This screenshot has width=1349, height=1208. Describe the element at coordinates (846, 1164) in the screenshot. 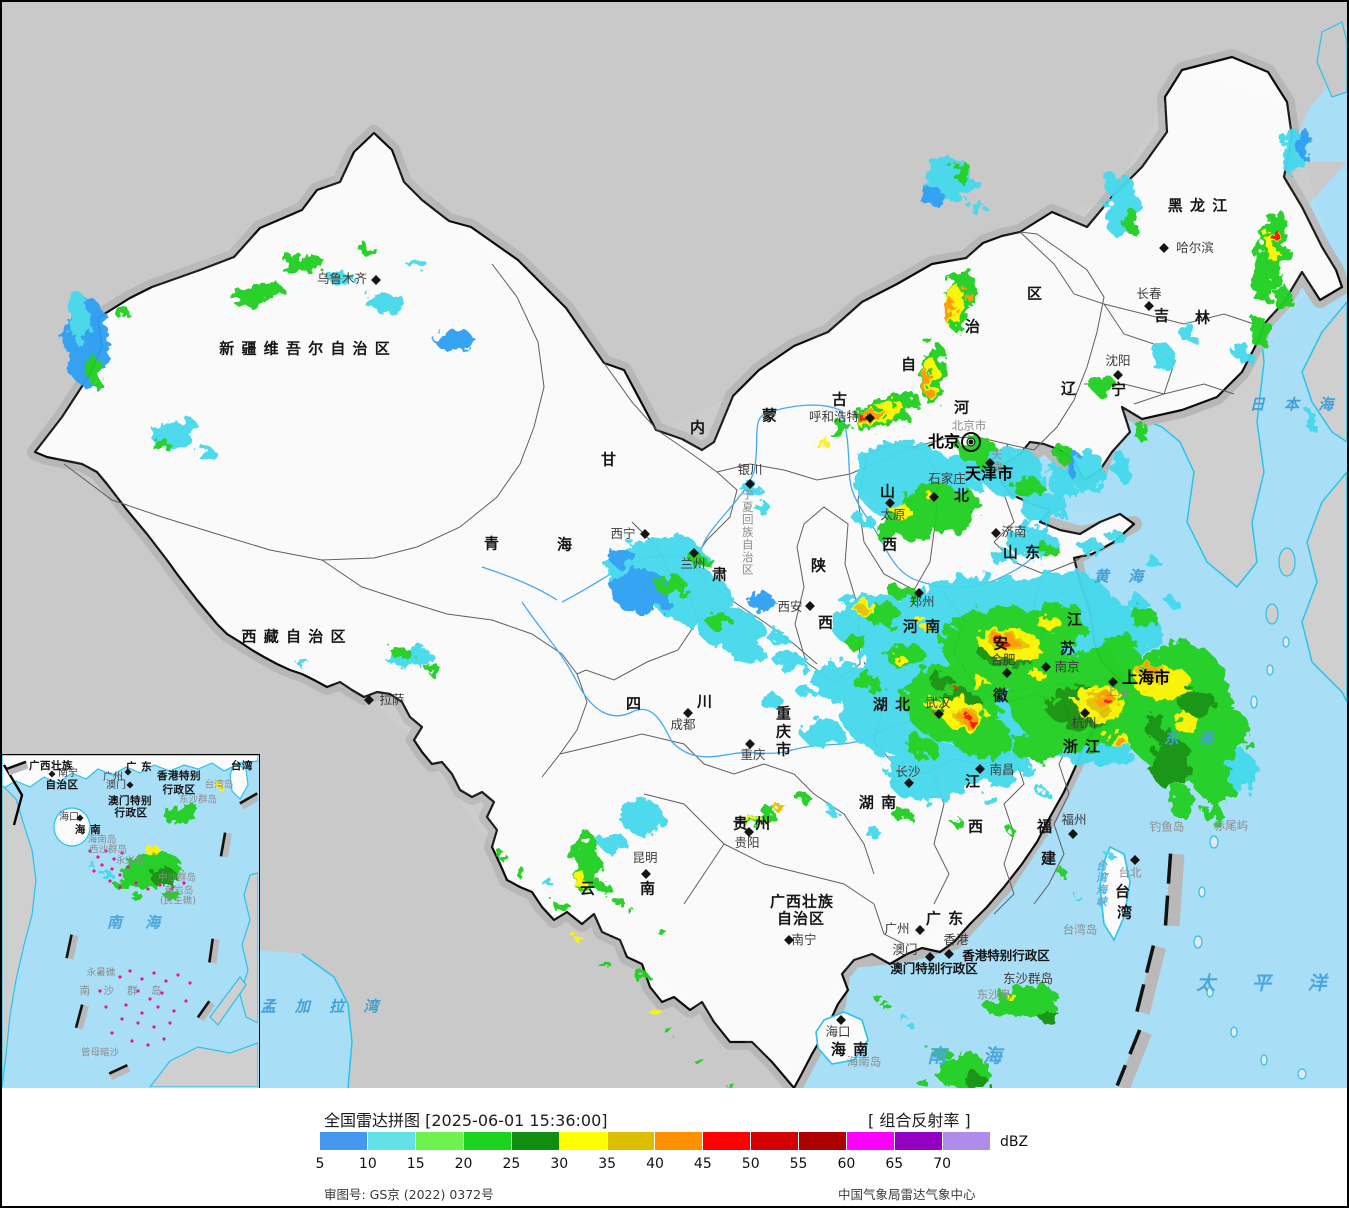

I see `colorbar-tick: 60` at that location.